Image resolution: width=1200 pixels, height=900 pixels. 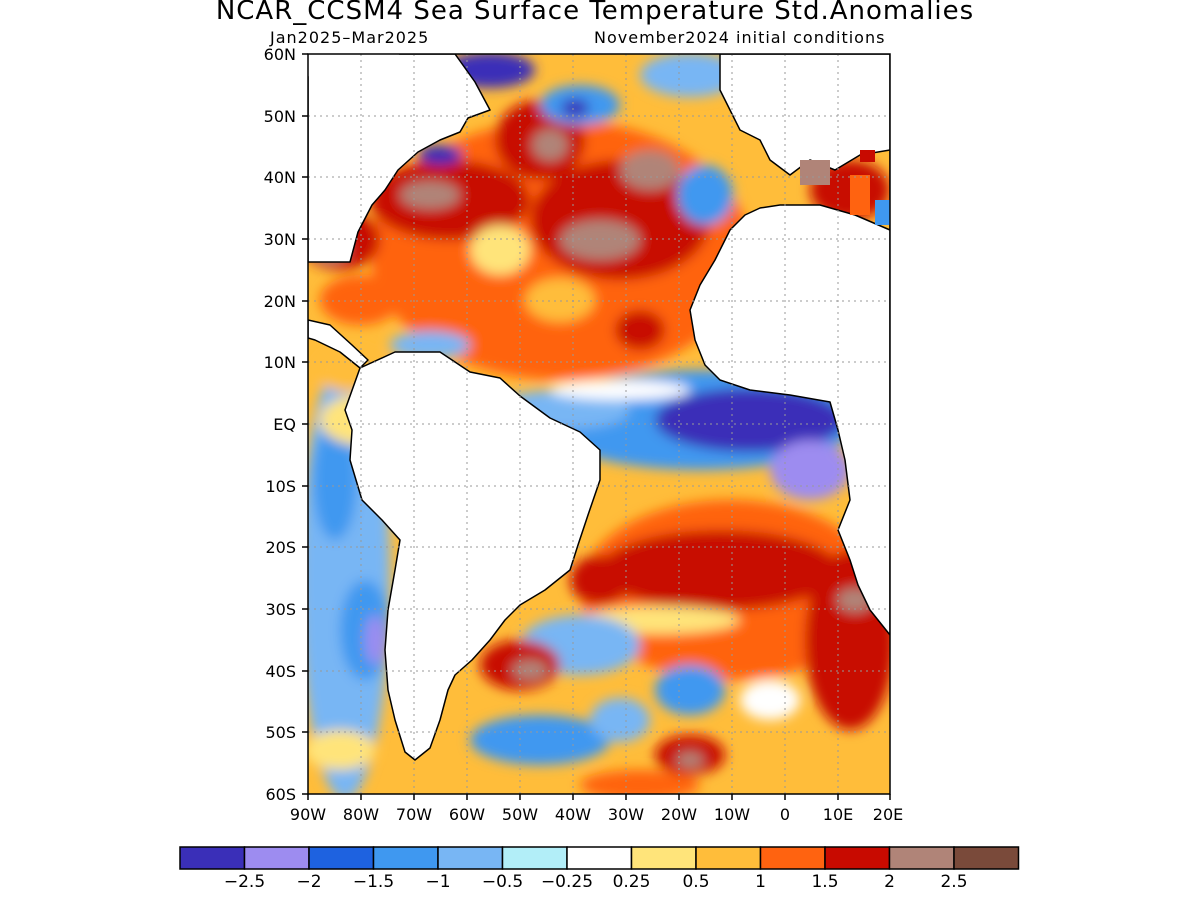 What do you see at coordinates (889, 882) in the screenshot?
I see `colorbar-label: 2` at bounding box center [889, 882].